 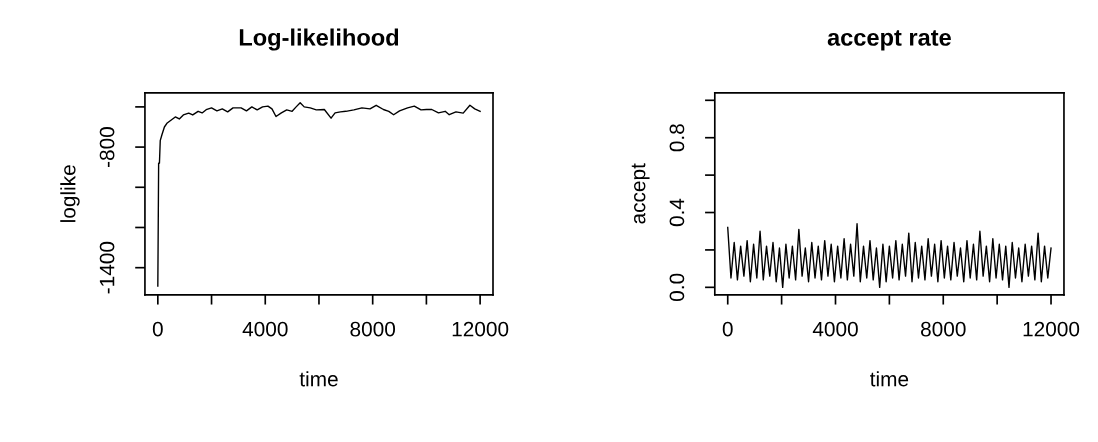 I want to click on y-tick-label: 0.4, so click(x=677, y=212).